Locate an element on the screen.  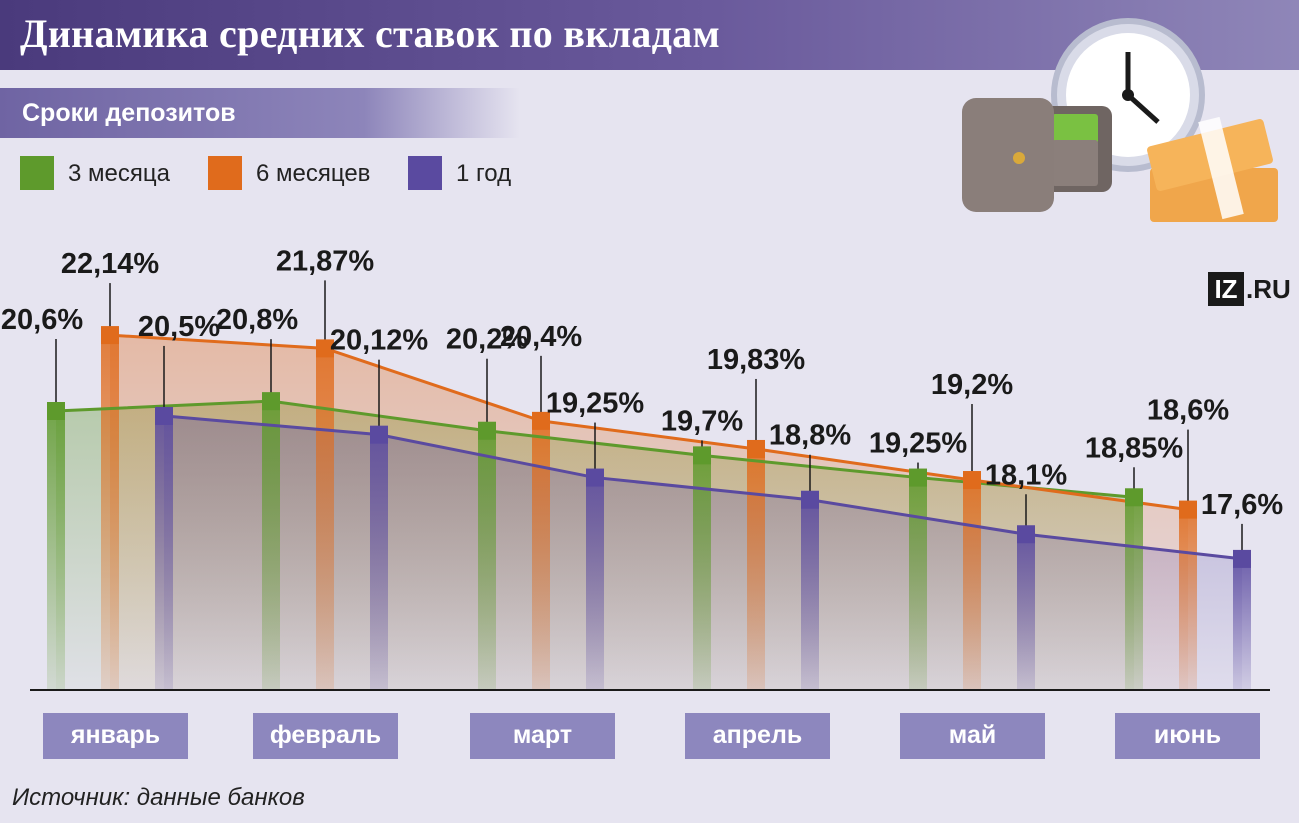
line-1-year is located at coordinates (703, 487).